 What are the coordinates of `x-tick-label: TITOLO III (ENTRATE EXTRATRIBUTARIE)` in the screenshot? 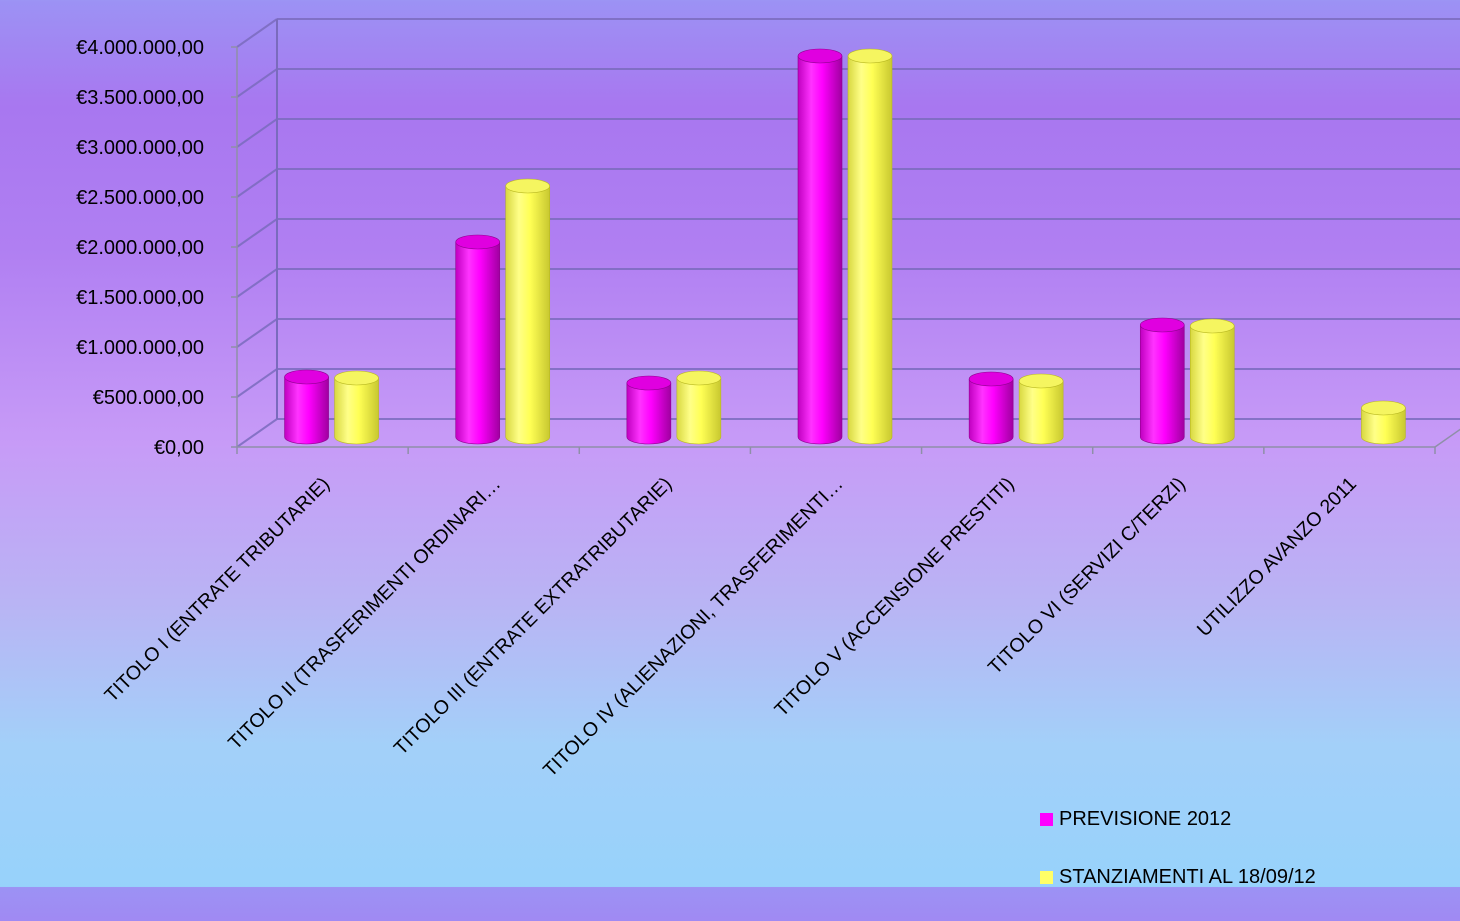 It's located at (533, 616).